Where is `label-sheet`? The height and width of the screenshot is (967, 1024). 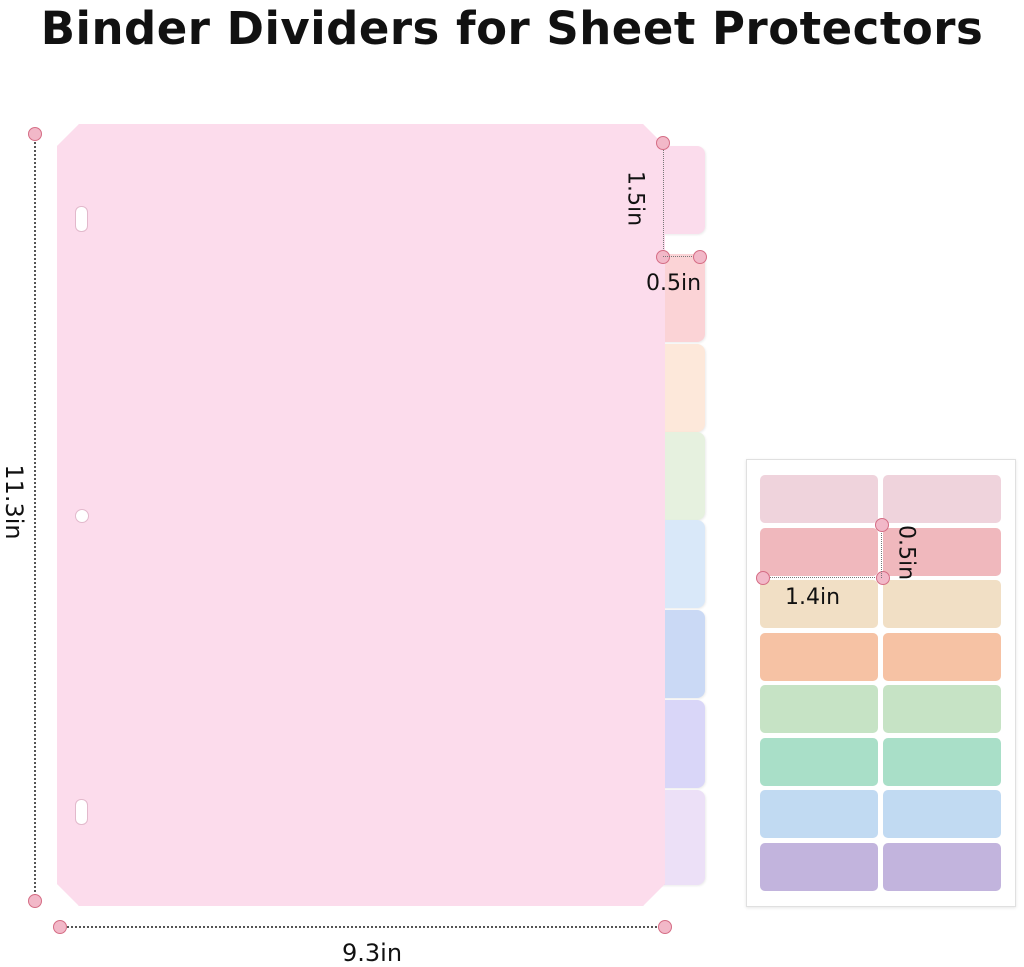
label-sheet is located at coordinates (881, 683).